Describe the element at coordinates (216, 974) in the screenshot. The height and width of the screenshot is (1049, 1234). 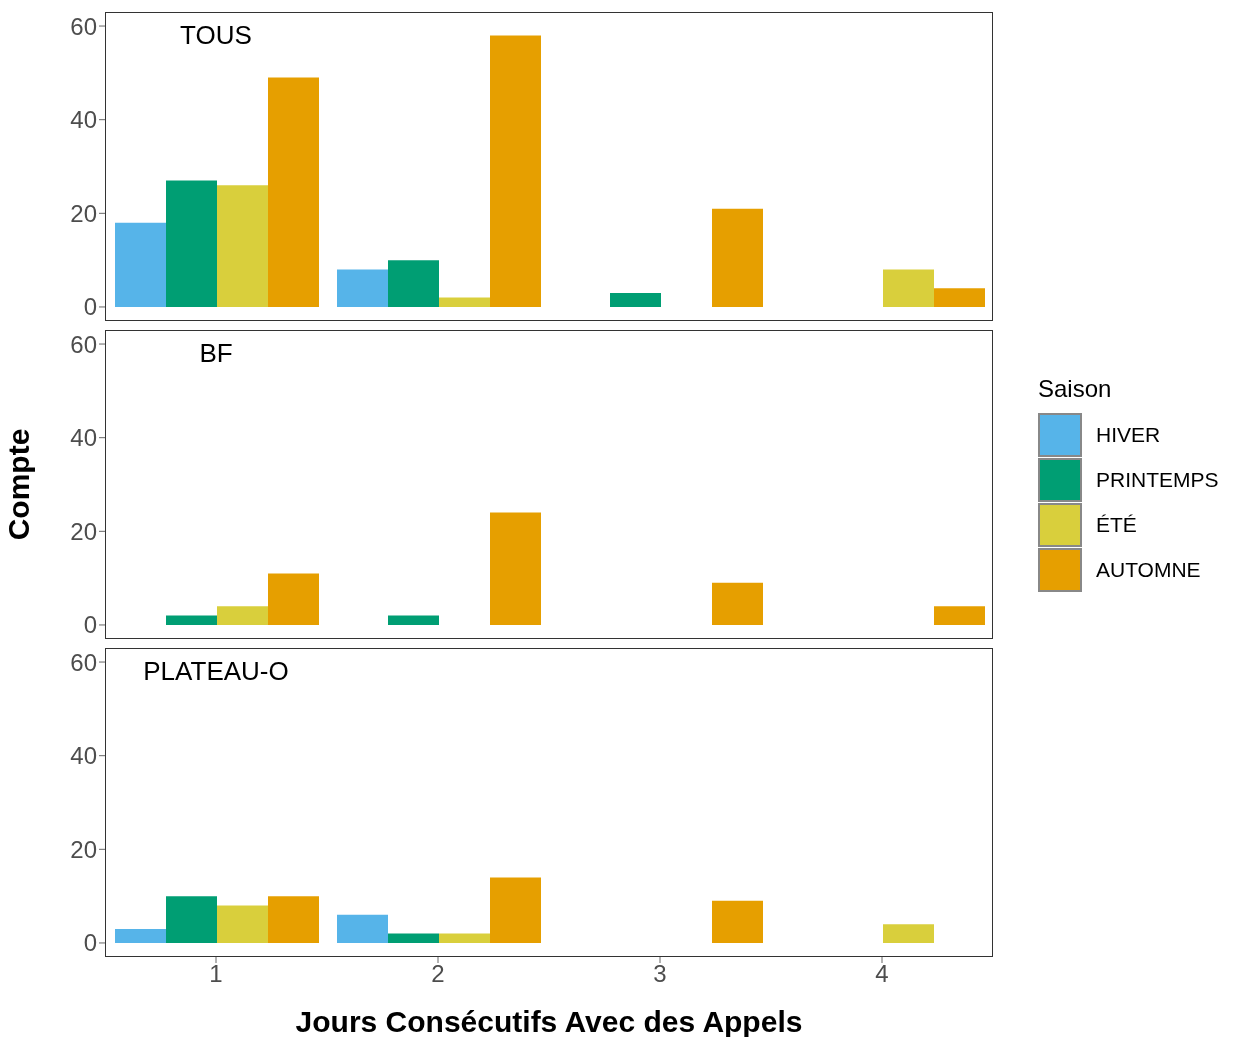
I see `x-tick-label: 1` at that location.